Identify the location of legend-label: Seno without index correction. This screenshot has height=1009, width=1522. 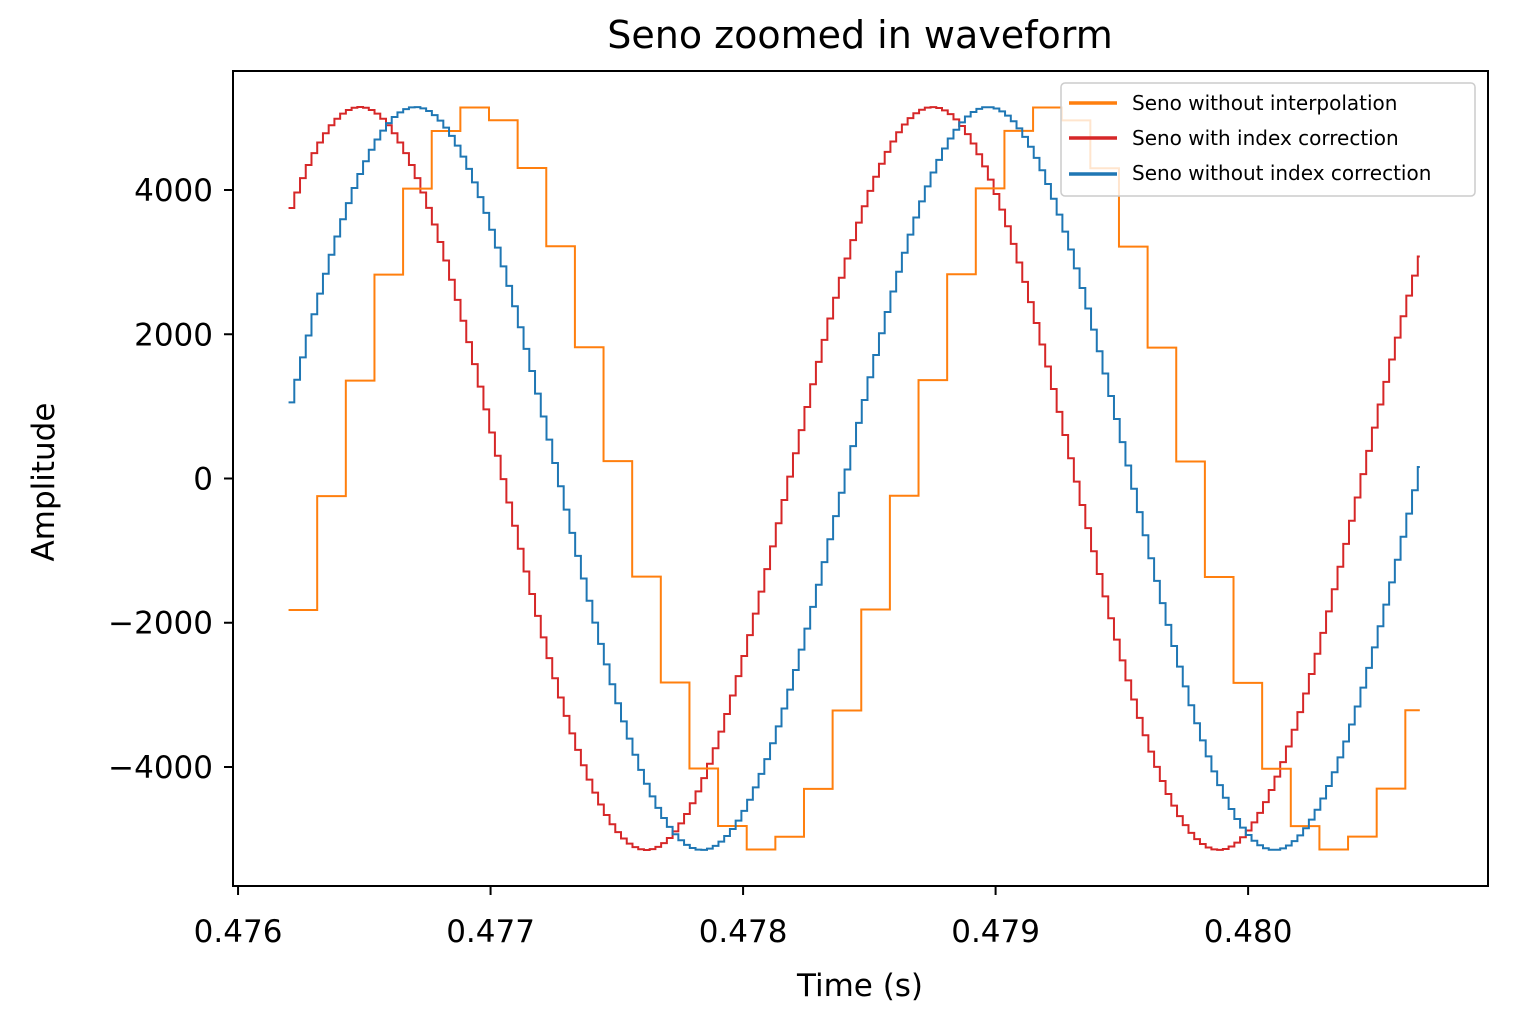
(1281, 173).